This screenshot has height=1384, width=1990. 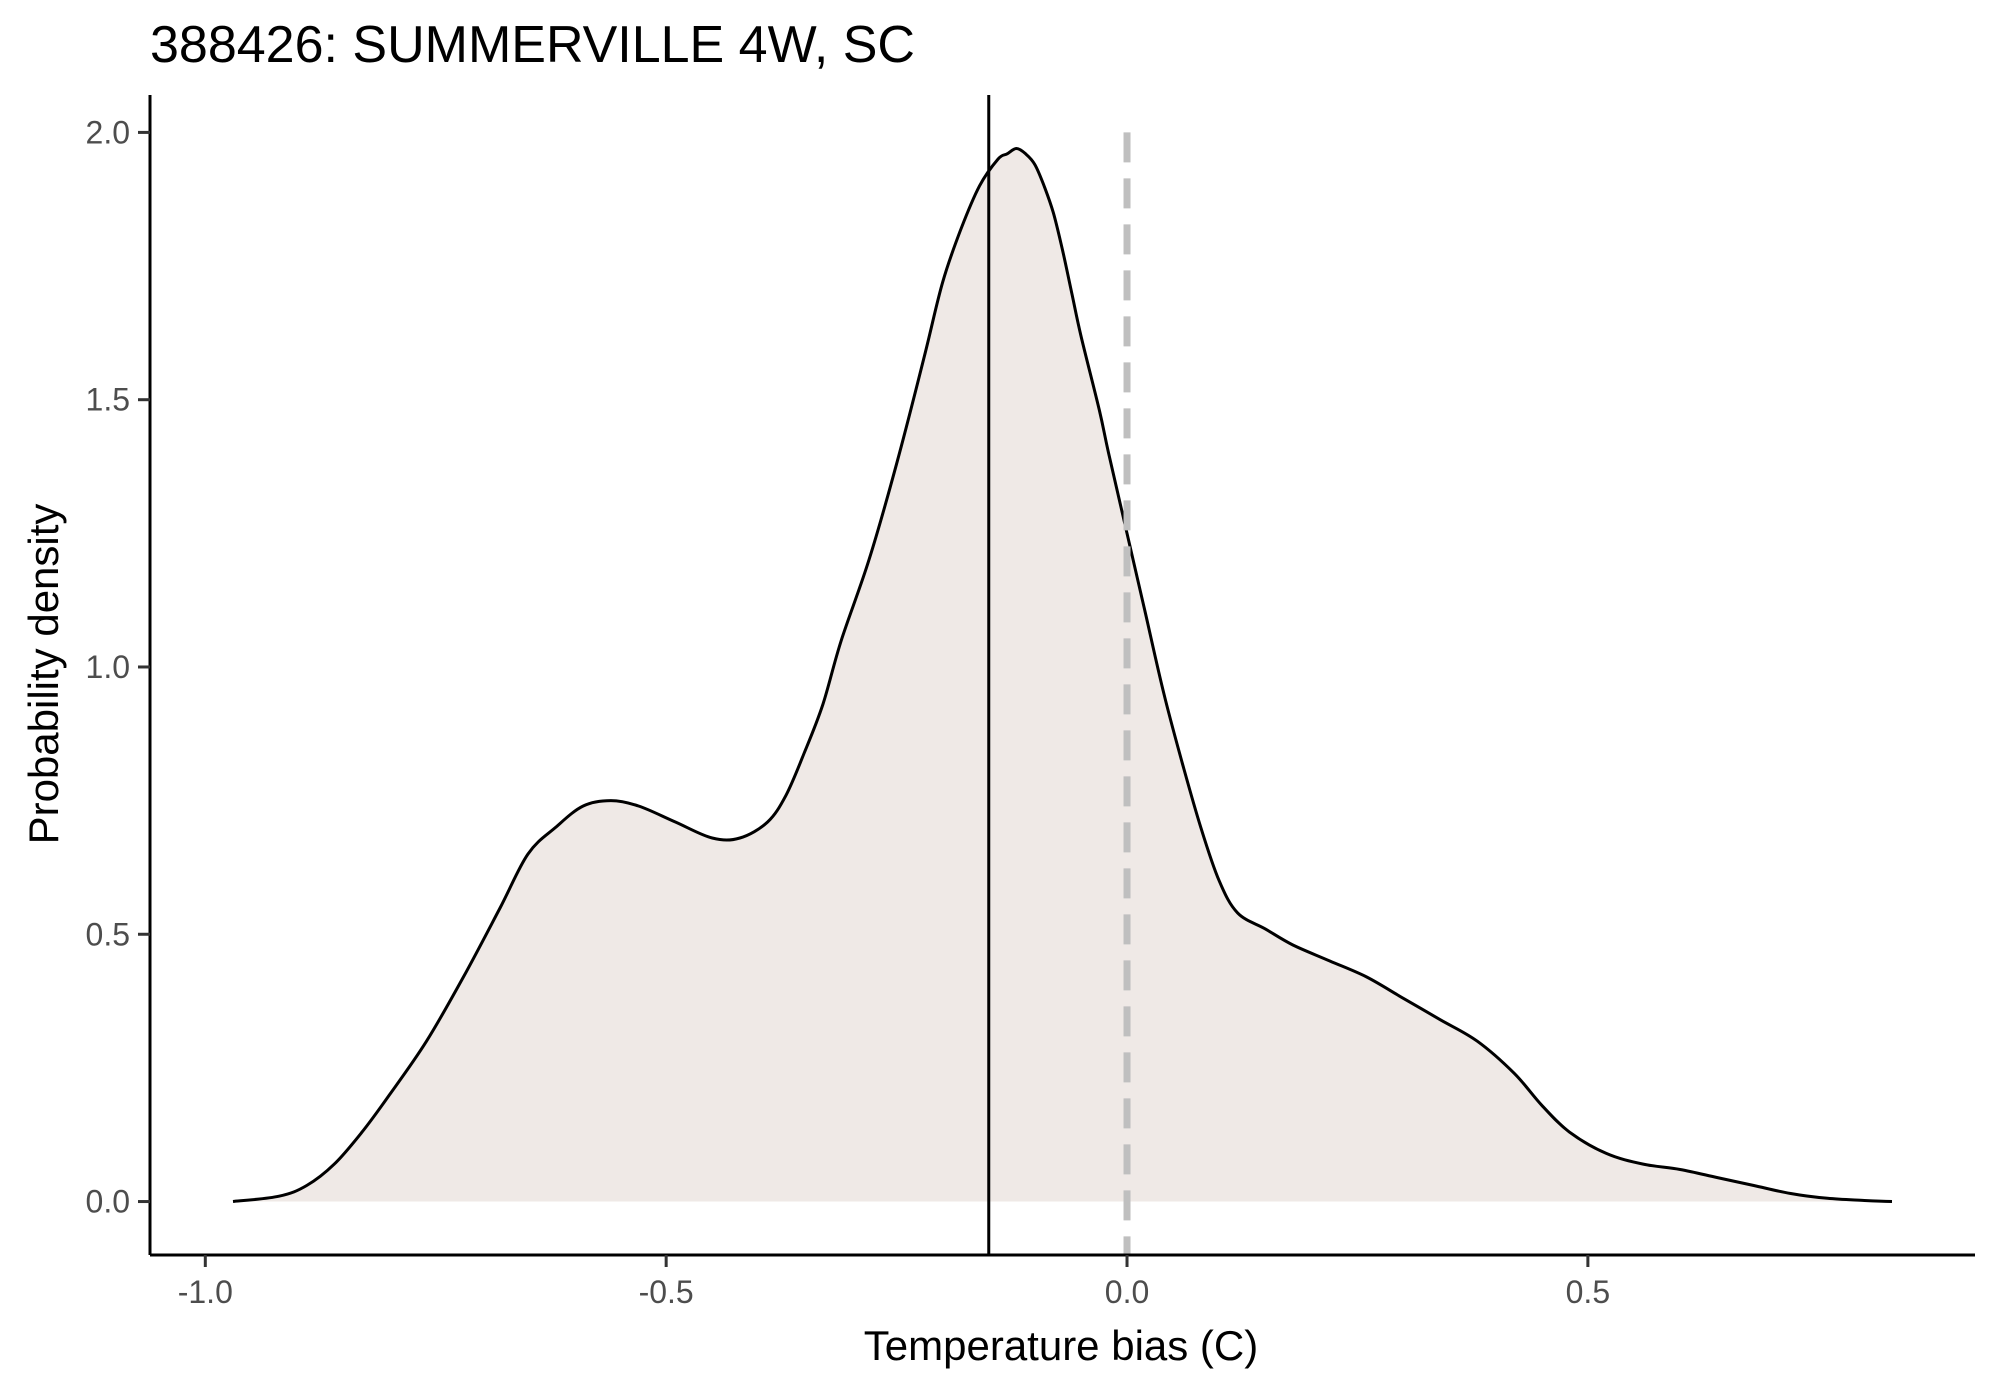 What do you see at coordinates (666, 1292) in the screenshot?
I see `x-tick-label-1: -0.5` at bounding box center [666, 1292].